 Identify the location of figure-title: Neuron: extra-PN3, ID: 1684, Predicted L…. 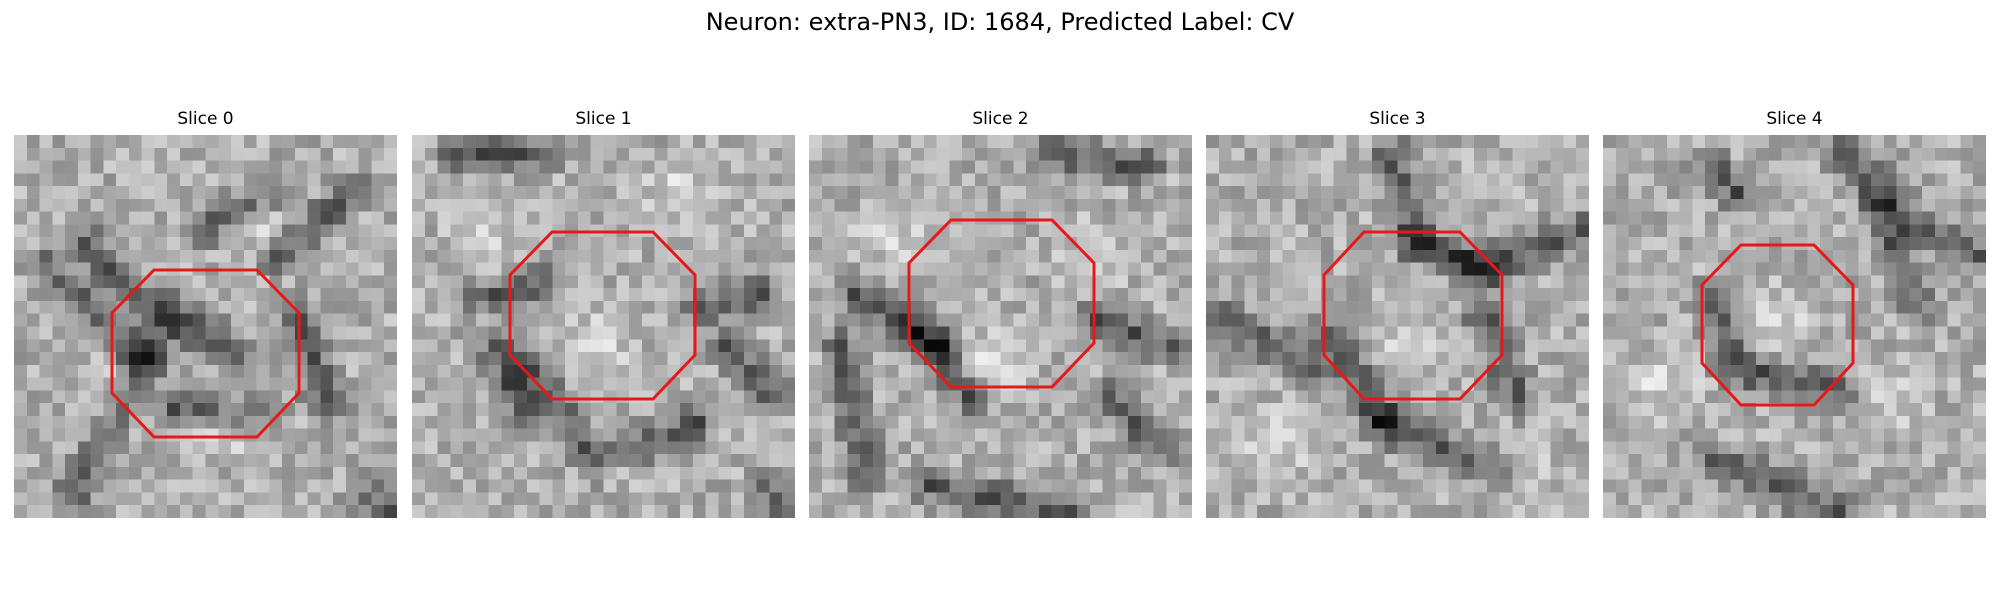
(1000, 22).